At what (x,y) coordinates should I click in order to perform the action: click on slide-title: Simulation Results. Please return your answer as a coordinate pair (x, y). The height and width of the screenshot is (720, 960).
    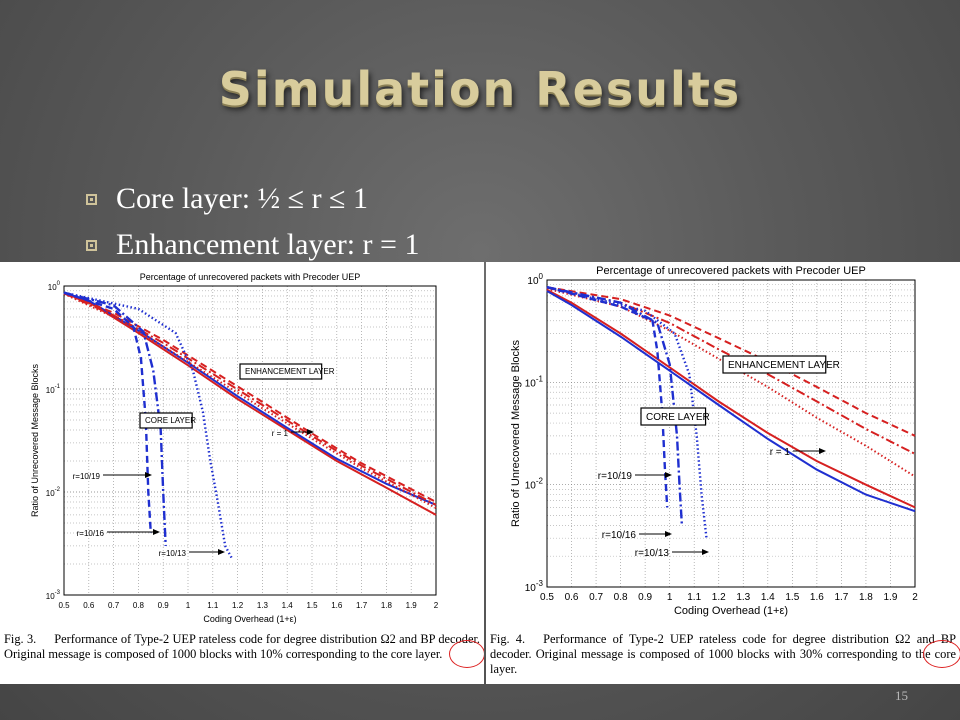
    Looking at the image, I should click on (480, 89).